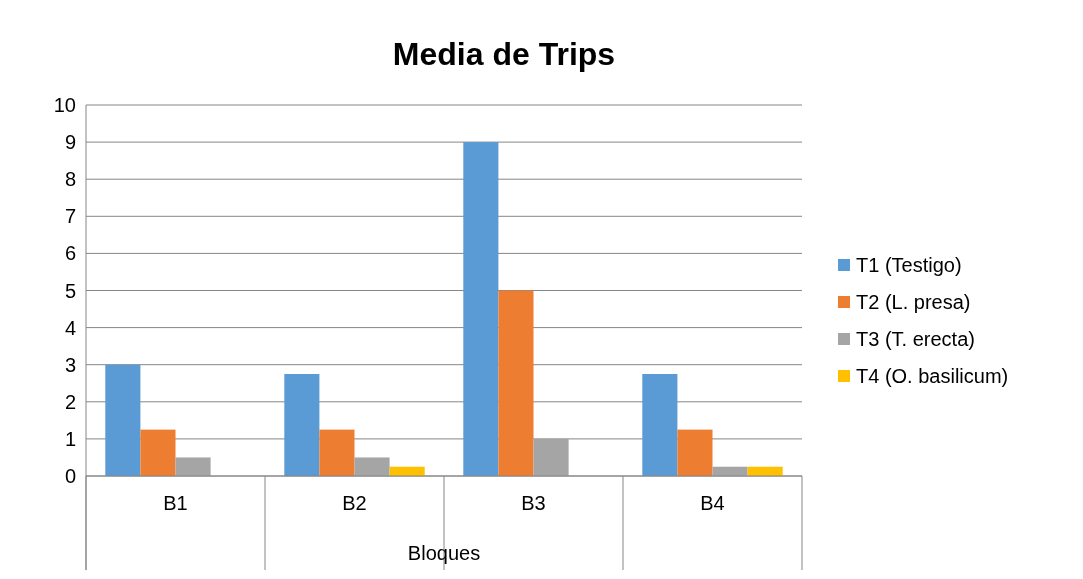  What do you see at coordinates (354, 503) in the screenshot?
I see `x-tick-label: B2` at bounding box center [354, 503].